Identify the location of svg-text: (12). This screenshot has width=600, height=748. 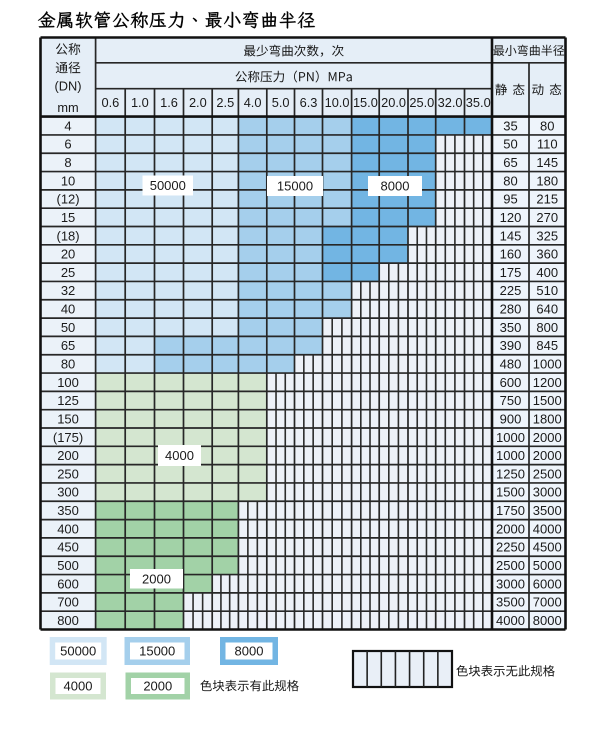
(67, 199).